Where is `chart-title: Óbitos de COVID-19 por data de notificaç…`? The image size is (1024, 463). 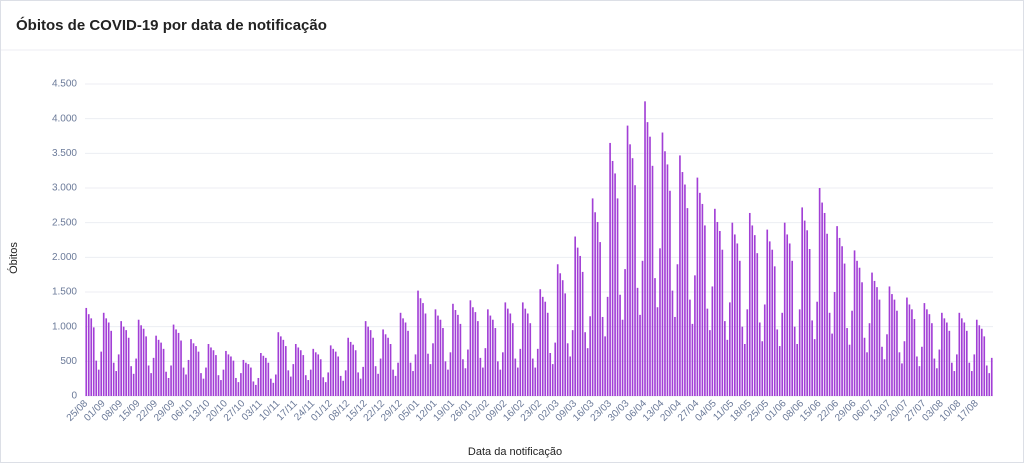 chart-title: Óbitos de COVID-19 por data de notificaç… is located at coordinates (171, 25).